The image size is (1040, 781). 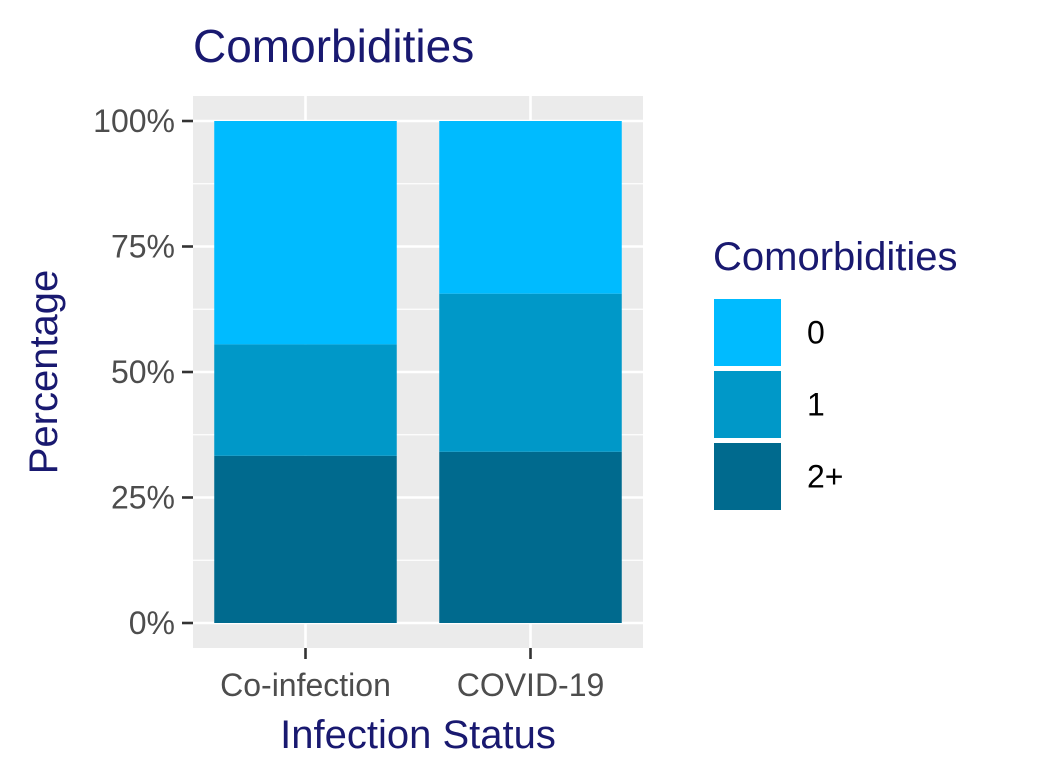 I want to click on legend-label: 1, so click(x=816, y=405).